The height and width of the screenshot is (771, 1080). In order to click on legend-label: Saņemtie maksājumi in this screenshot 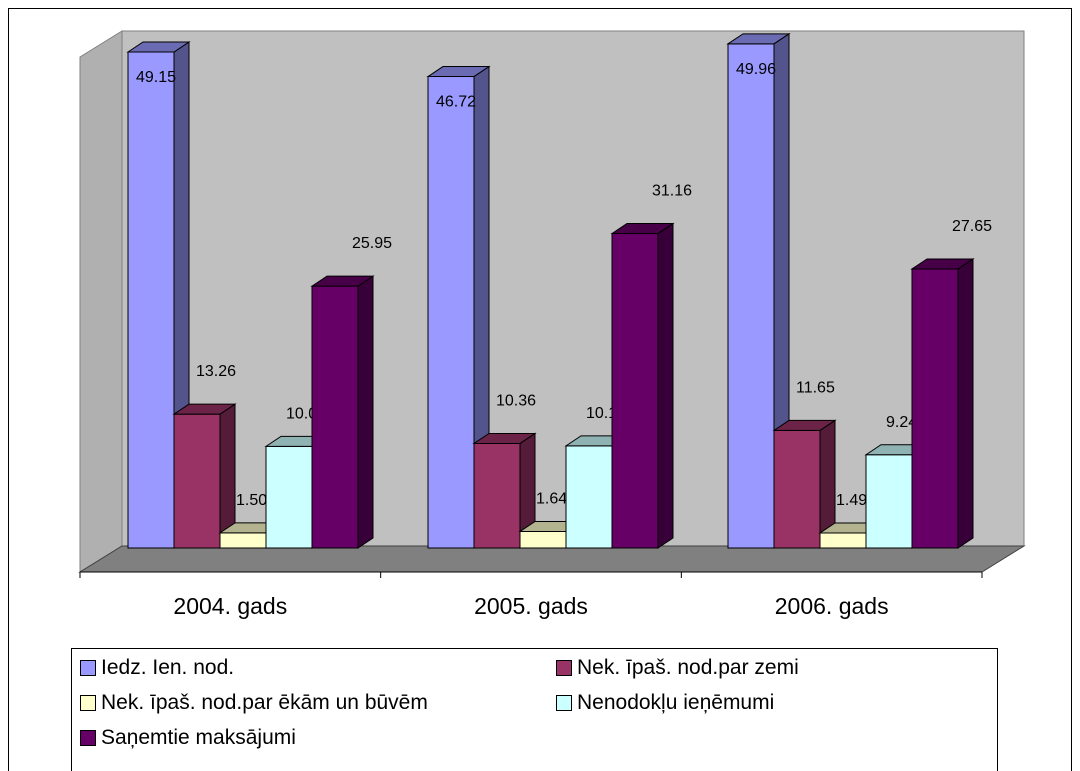, I will do `click(198, 737)`.